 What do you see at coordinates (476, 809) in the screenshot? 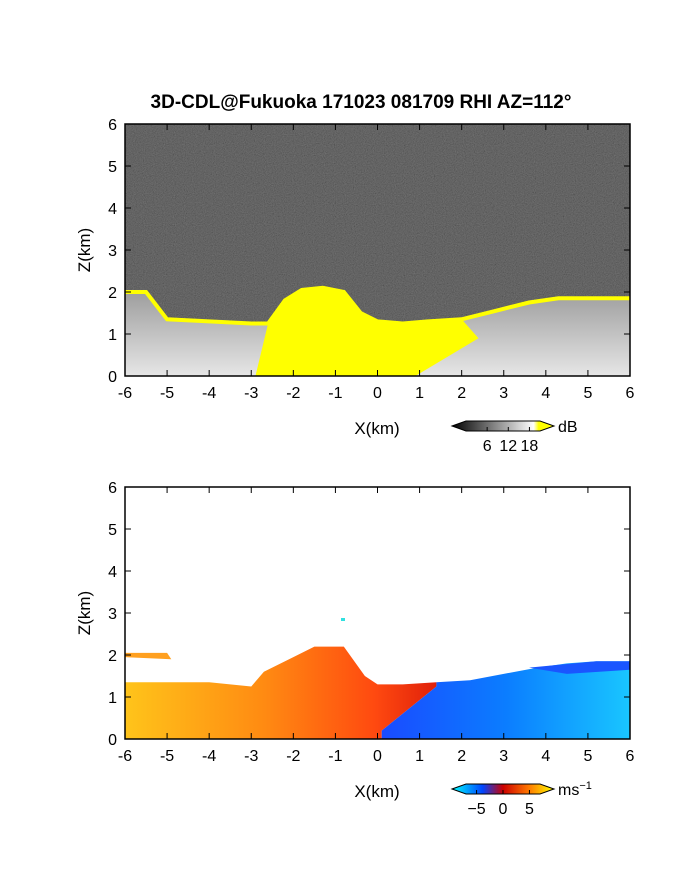
I see `colorbar-tick-label: −5` at bounding box center [476, 809].